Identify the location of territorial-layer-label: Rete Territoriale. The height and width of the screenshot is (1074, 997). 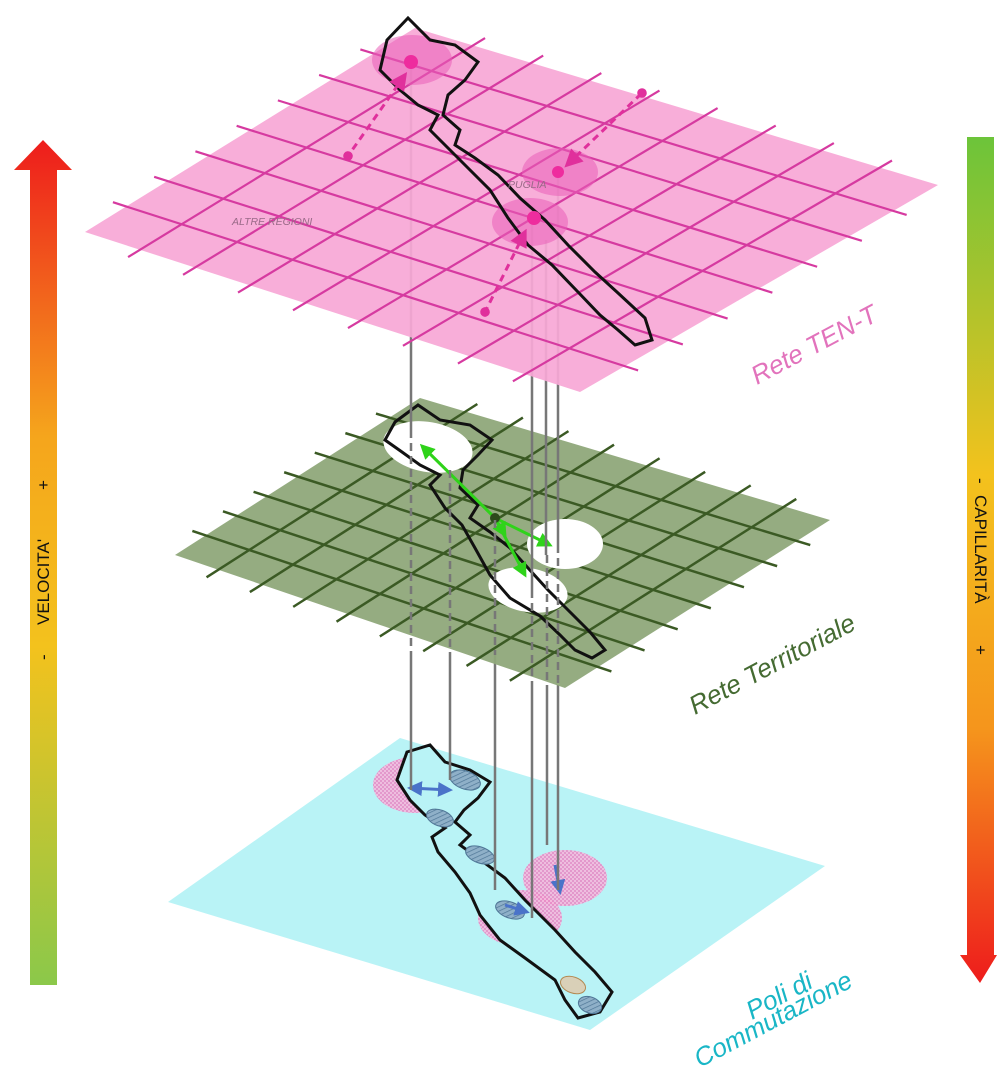
(772, 663).